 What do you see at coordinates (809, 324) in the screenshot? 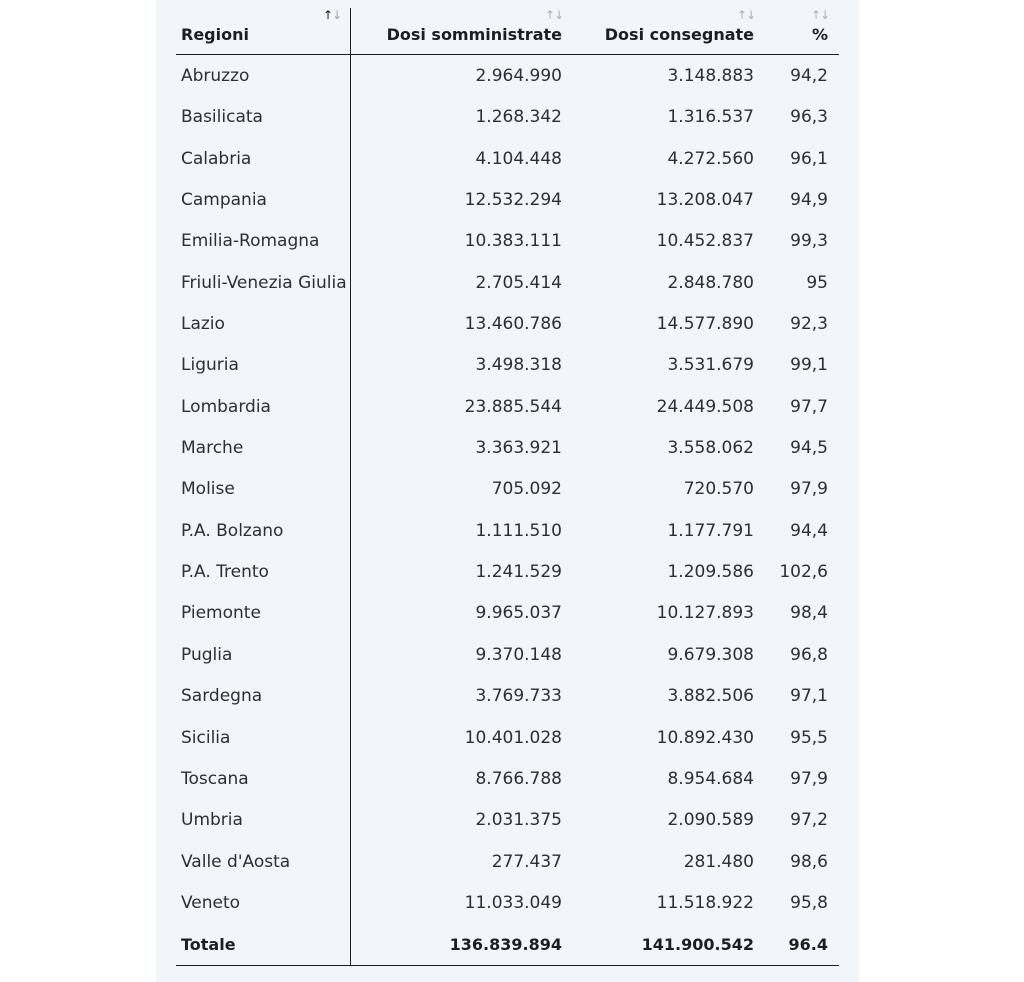
I see `cell-percent: 92,3` at bounding box center [809, 324].